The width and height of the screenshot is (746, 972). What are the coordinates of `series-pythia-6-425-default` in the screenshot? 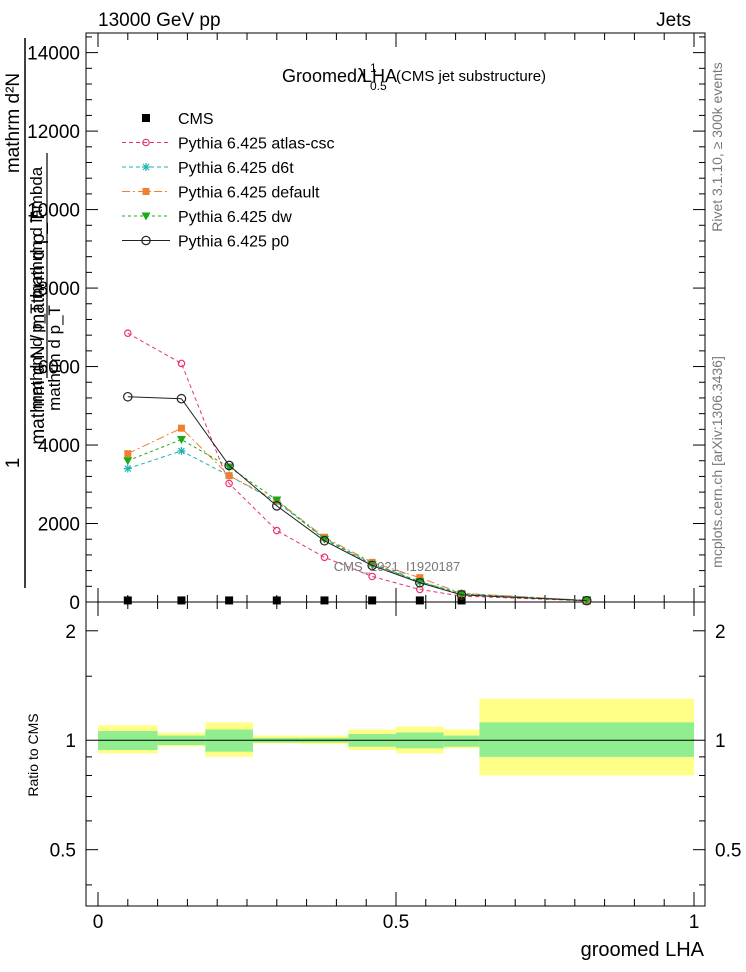 It's located at (357, 514).